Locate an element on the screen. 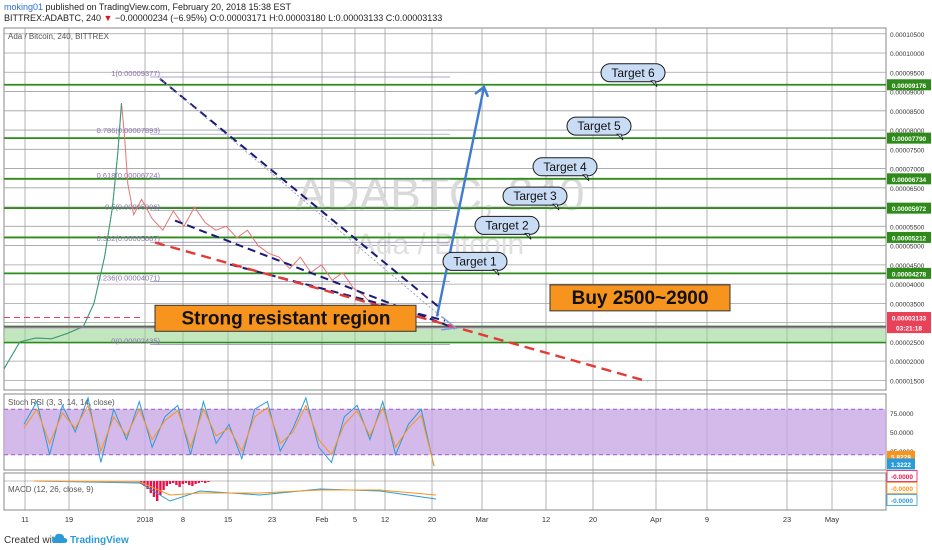  price-axis-label: 0.00007790 is located at coordinates (909, 139).